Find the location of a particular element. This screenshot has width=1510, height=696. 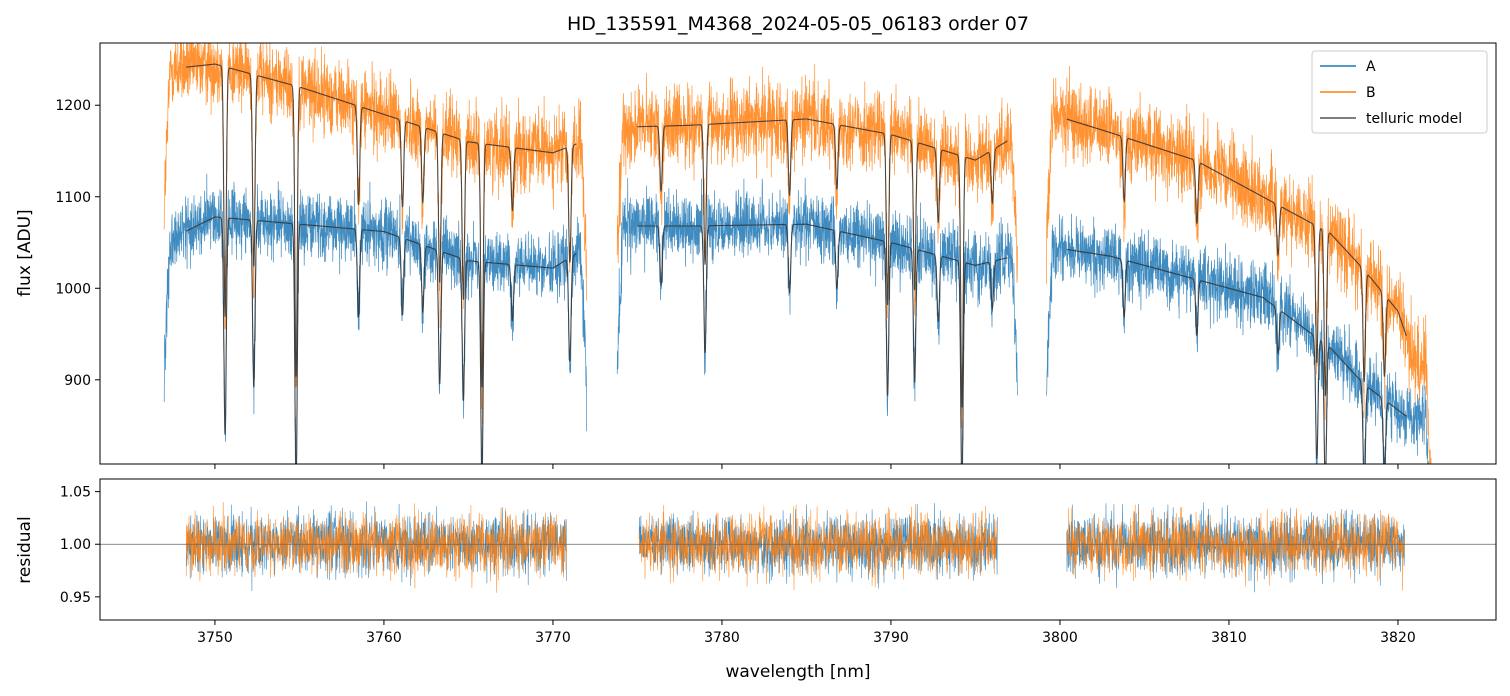

residual-x-tick-label: 3770 is located at coordinates (553, 638).